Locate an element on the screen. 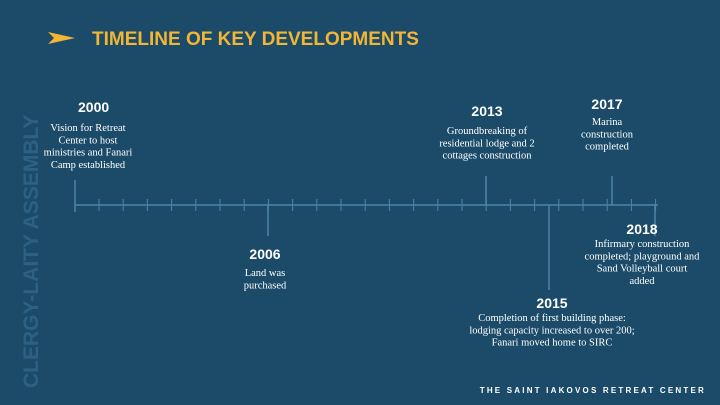 The width and height of the screenshot is (720, 405). event-year: 2000 is located at coordinates (93, 107).